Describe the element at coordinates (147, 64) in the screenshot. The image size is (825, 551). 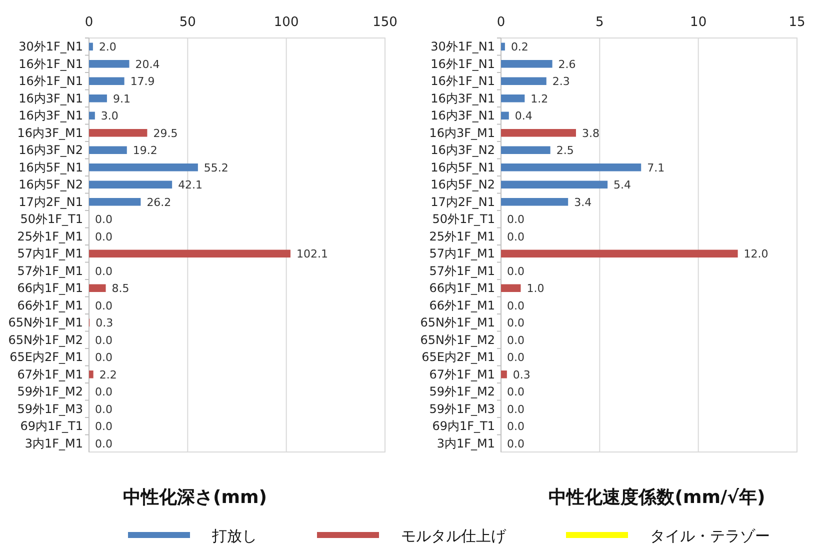
I see `data-label: 20.4` at that location.